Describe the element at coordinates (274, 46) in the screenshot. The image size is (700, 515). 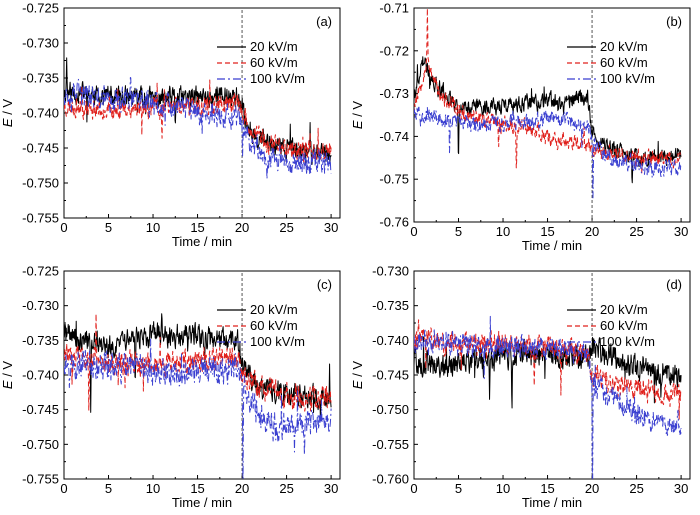
I see `panel-a-legend-label-1: 20 kV/m` at that location.